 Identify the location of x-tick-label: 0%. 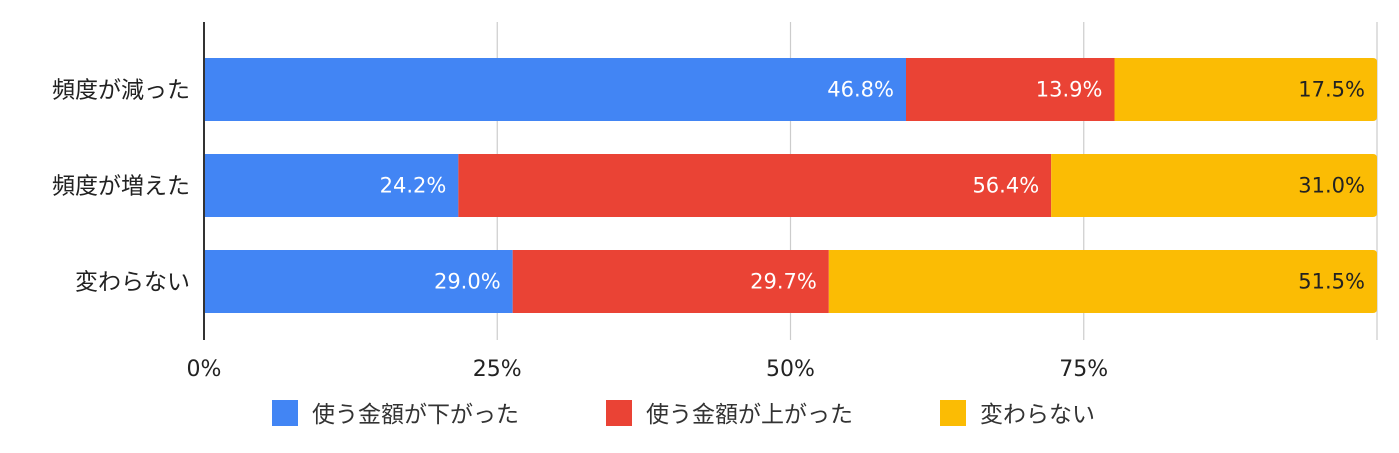
(204, 369).